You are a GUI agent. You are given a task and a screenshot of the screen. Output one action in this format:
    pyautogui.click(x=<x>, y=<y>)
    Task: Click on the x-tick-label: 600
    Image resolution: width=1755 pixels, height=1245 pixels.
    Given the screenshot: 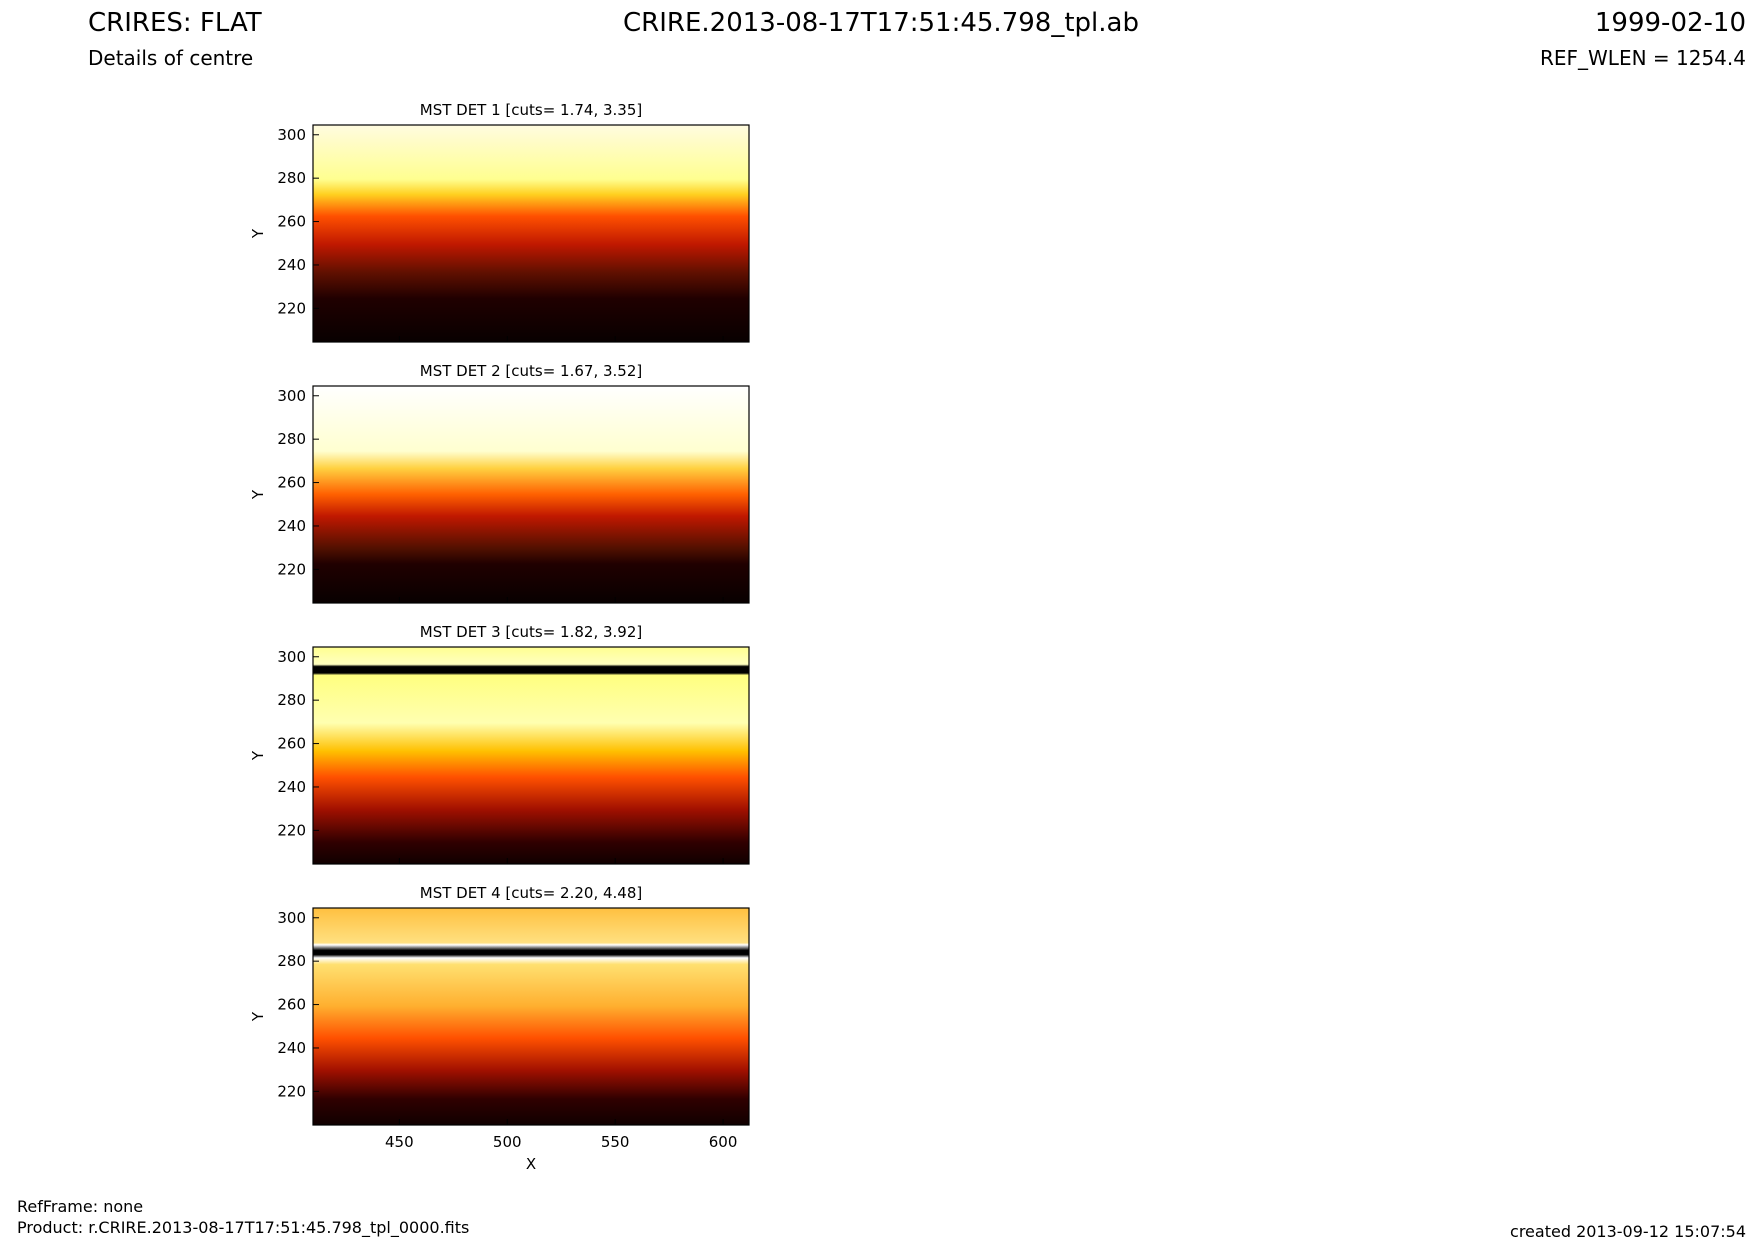 What is the action you would take?
    pyautogui.click(x=723, y=1142)
    